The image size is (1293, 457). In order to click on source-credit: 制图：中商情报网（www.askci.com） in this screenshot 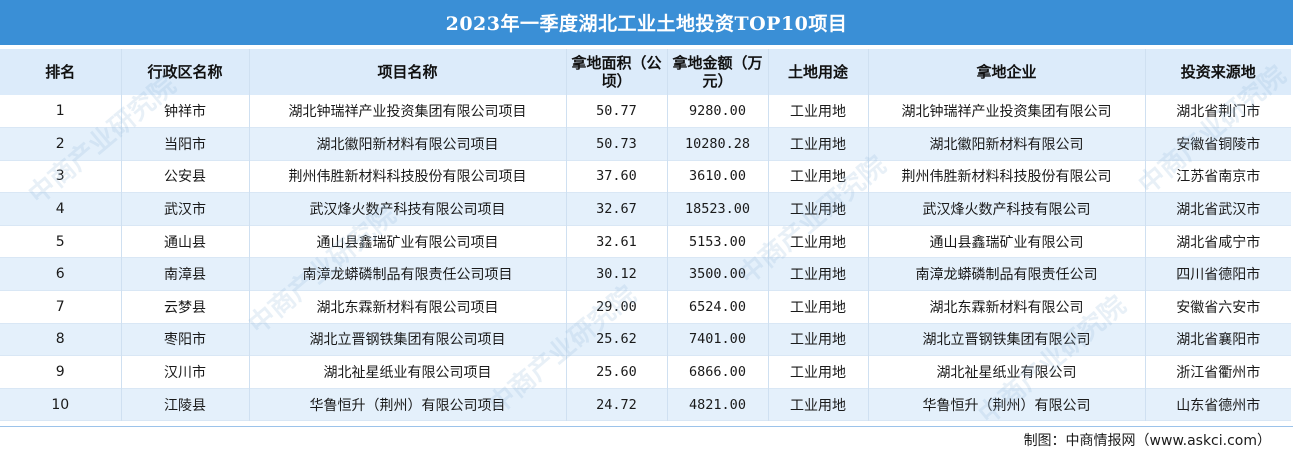, I will do `click(1147, 441)`.